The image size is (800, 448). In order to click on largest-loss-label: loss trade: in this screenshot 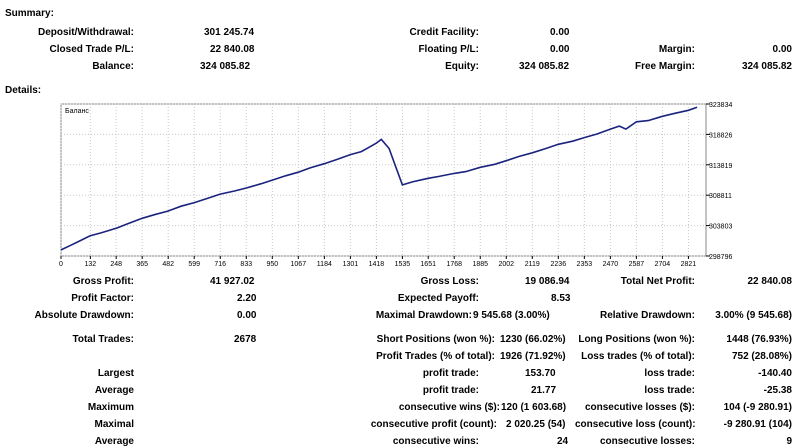, I will do `click(669, 373)`.